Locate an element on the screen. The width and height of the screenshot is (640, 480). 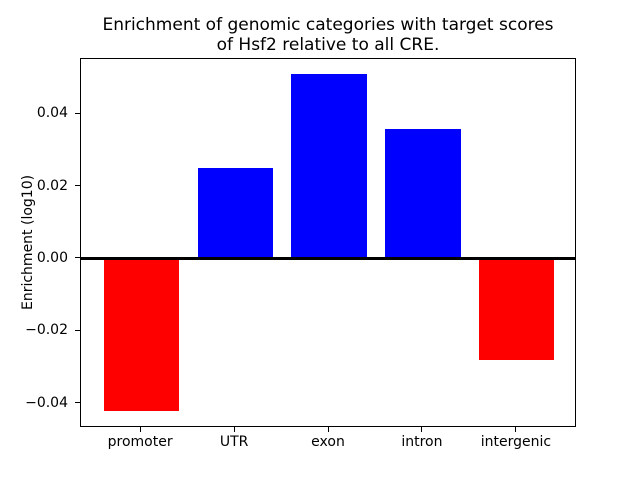
y-tick-label: 0.00 is located at coordinates (52, 257).